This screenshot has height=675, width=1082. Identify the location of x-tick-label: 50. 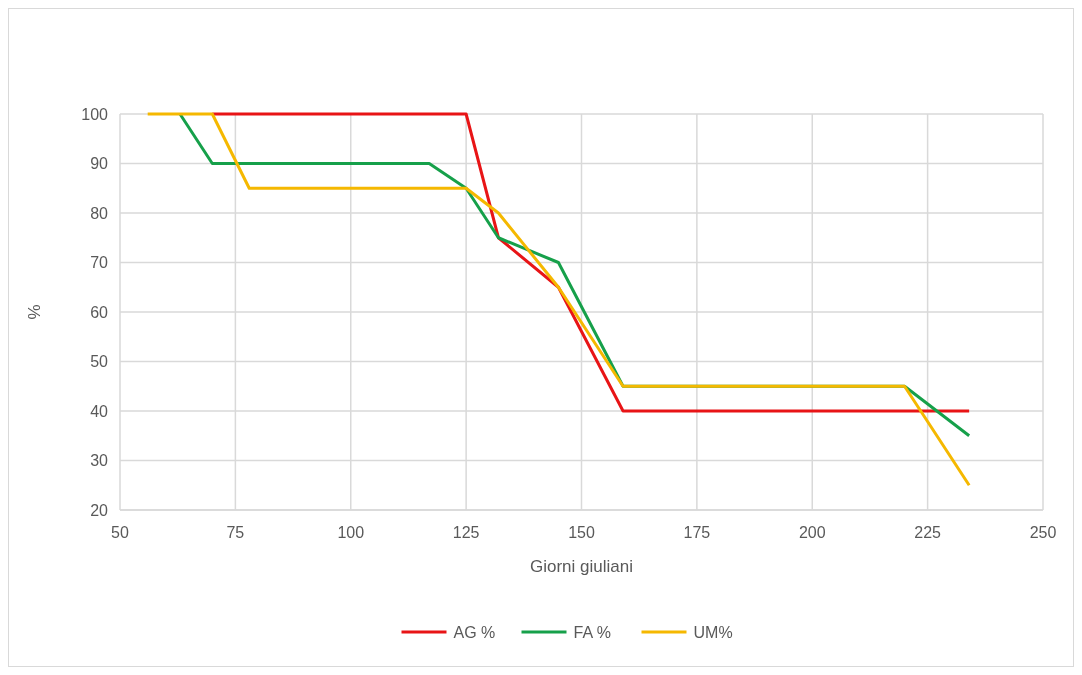
(120, 532).